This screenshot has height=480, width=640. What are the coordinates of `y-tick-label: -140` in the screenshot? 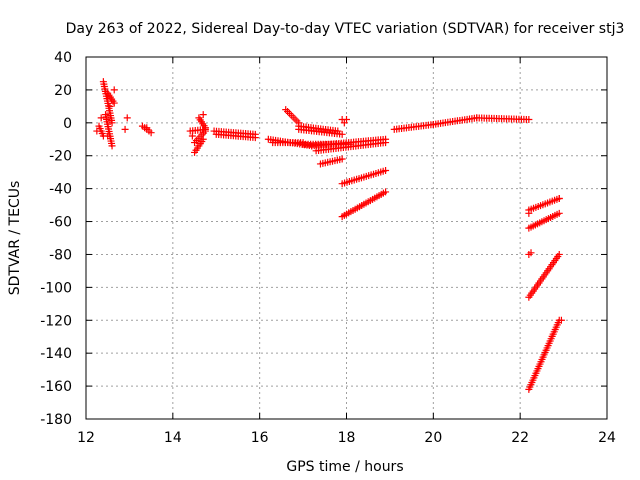 It's located at (56, 354).